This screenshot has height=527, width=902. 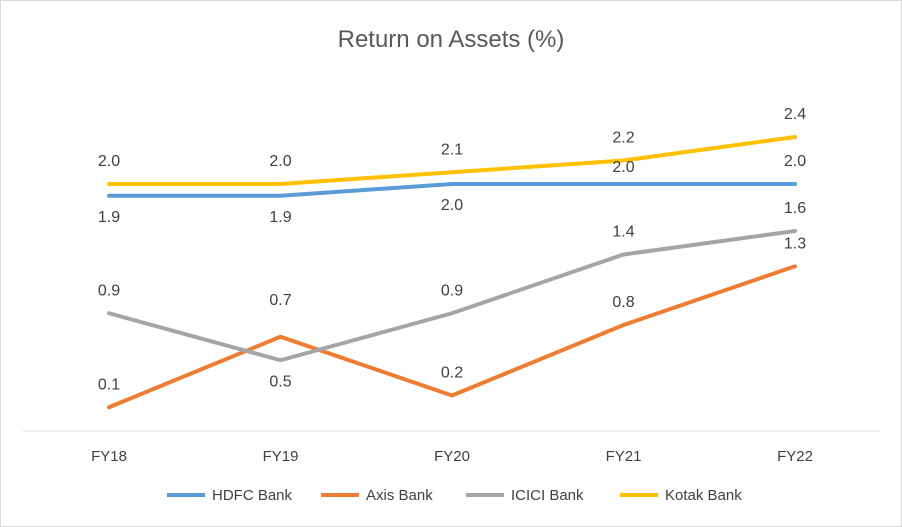 I want to click on data-label-axis-bank-fy19: 0.7, so click(x=280, y=300).